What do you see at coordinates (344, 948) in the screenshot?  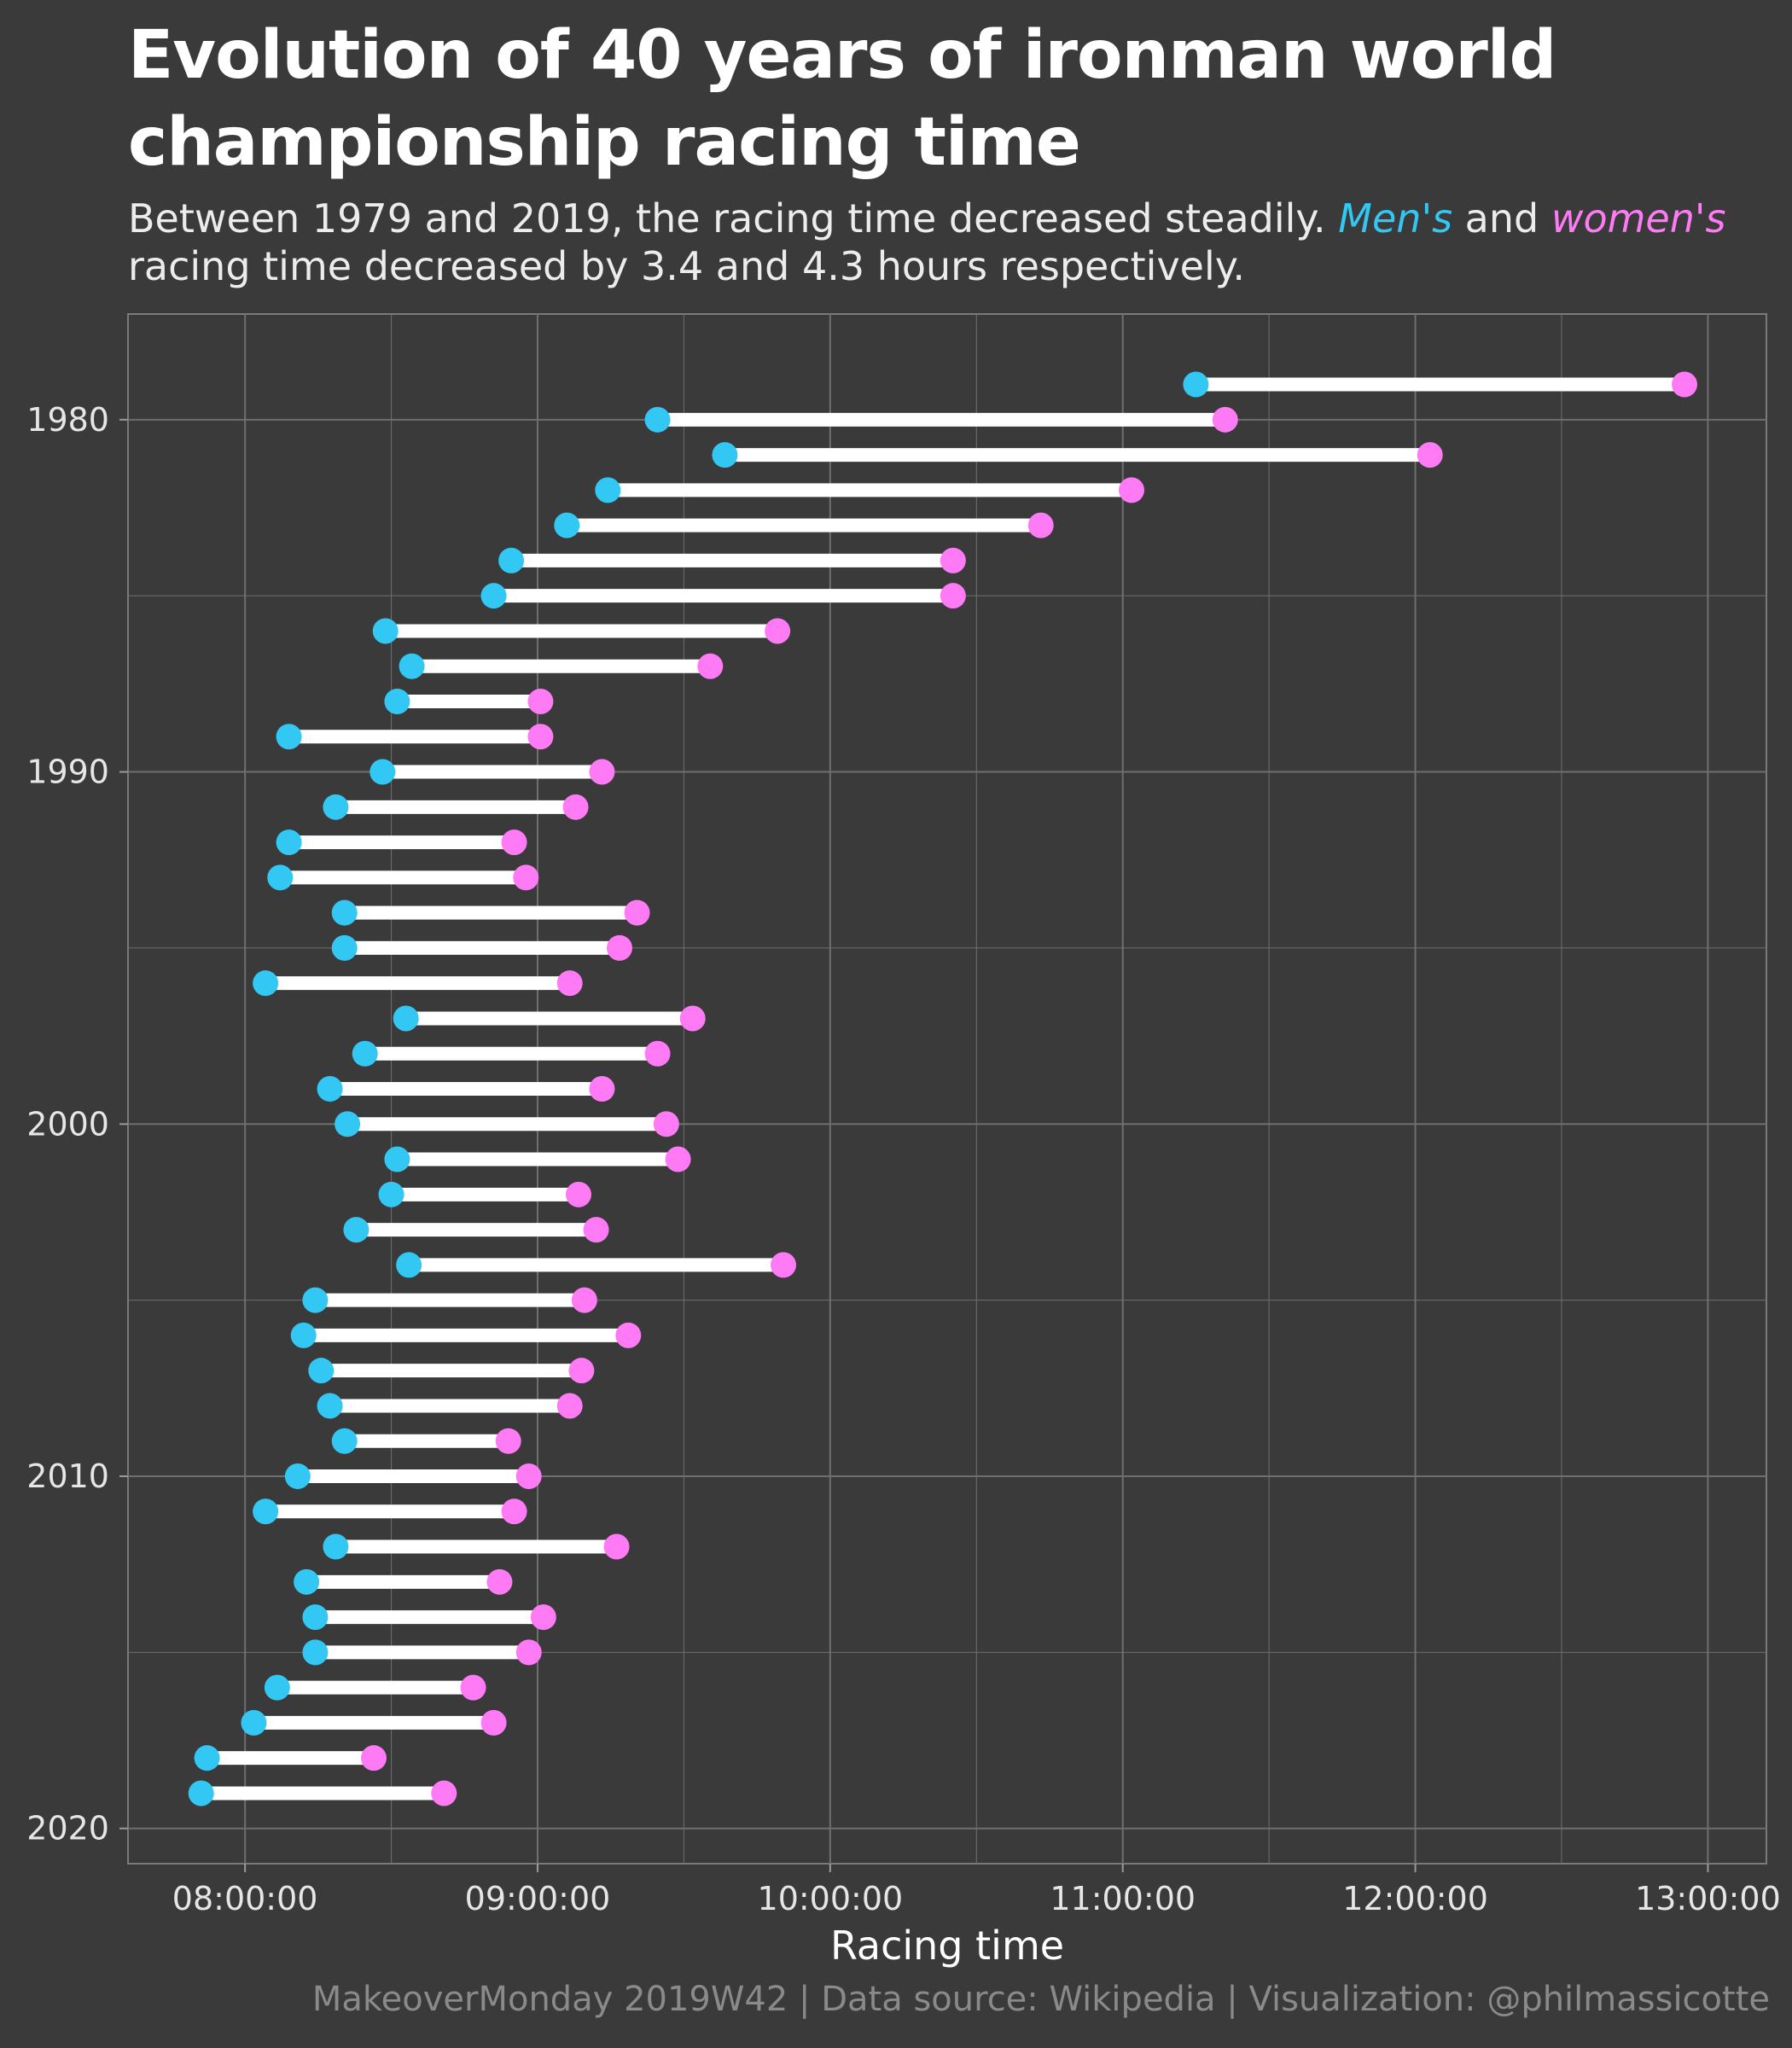 I see `point-men-1995` at bounding box center [344, 948].